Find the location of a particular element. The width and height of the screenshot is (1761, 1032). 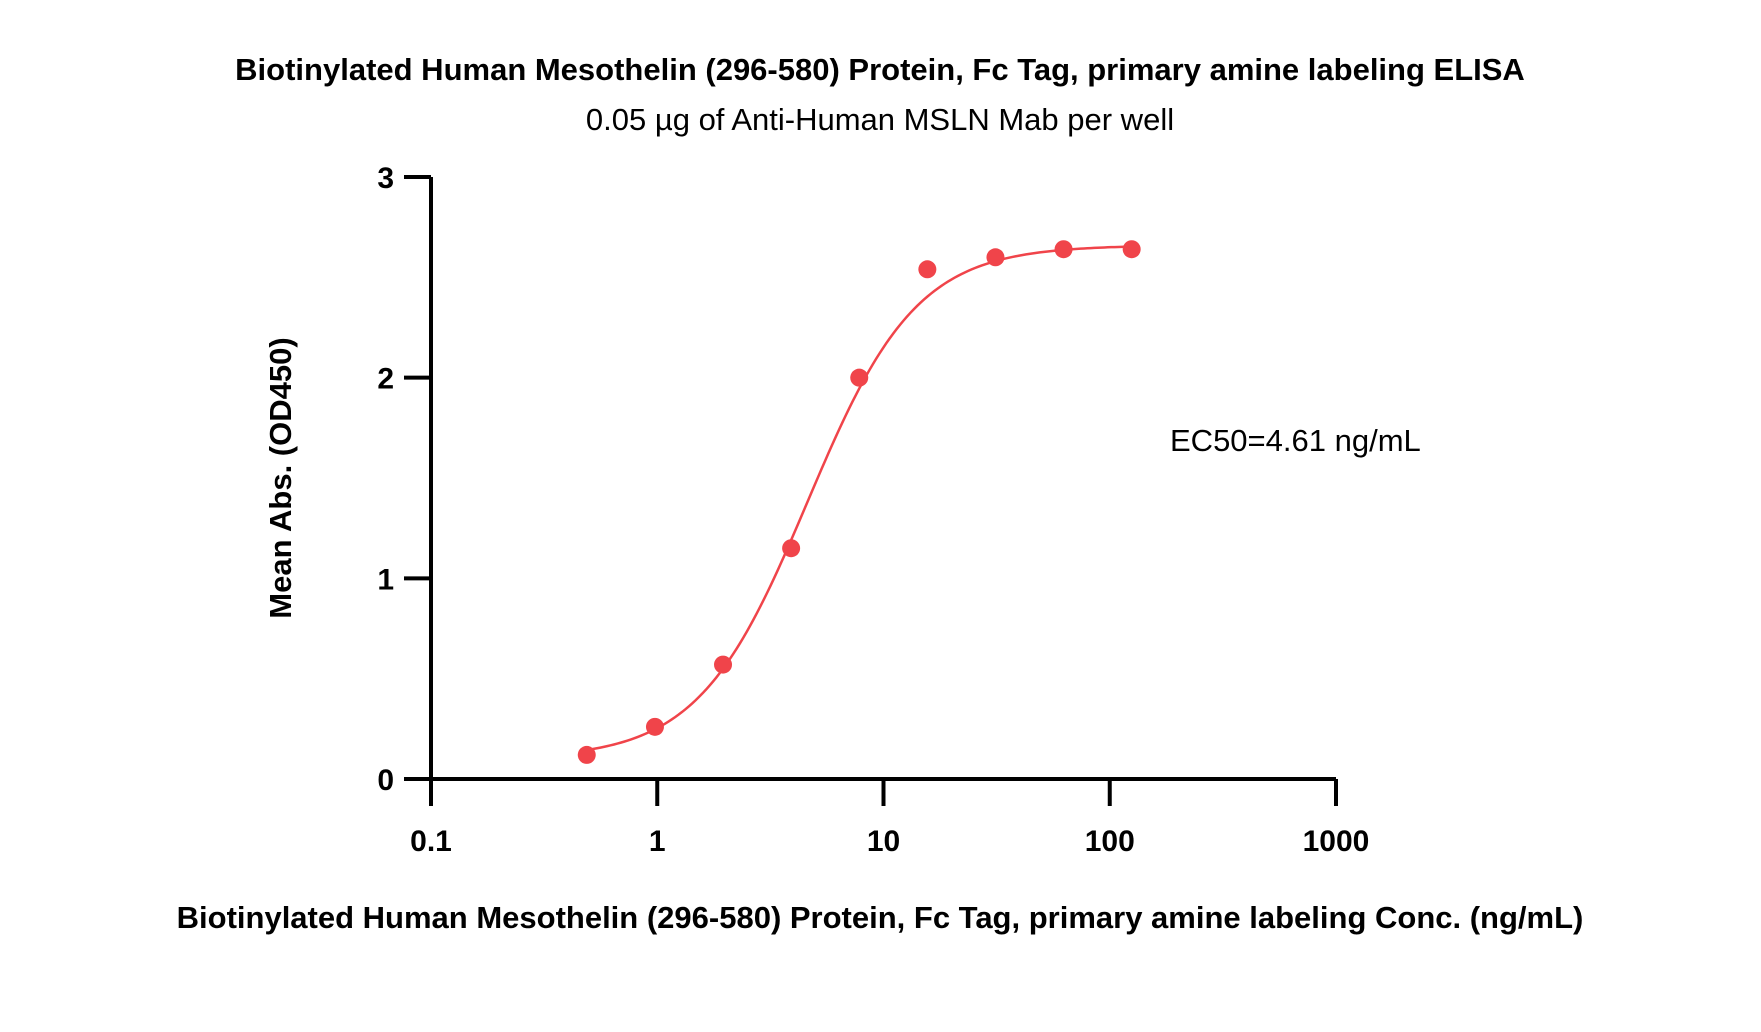

ec50-annotation: EC50=4.61 ng/mL is located at coordinates (1295, 440).